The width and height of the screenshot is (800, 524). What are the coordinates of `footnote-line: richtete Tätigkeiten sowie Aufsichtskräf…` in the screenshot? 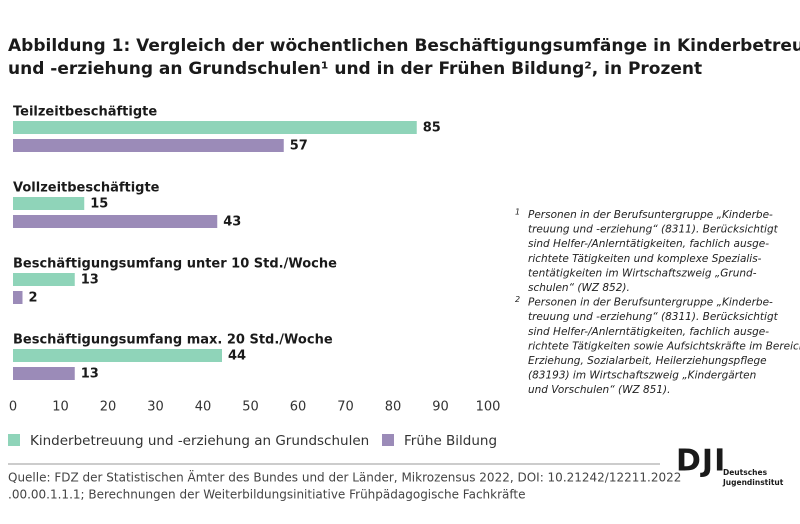 It's located at (664, 346).